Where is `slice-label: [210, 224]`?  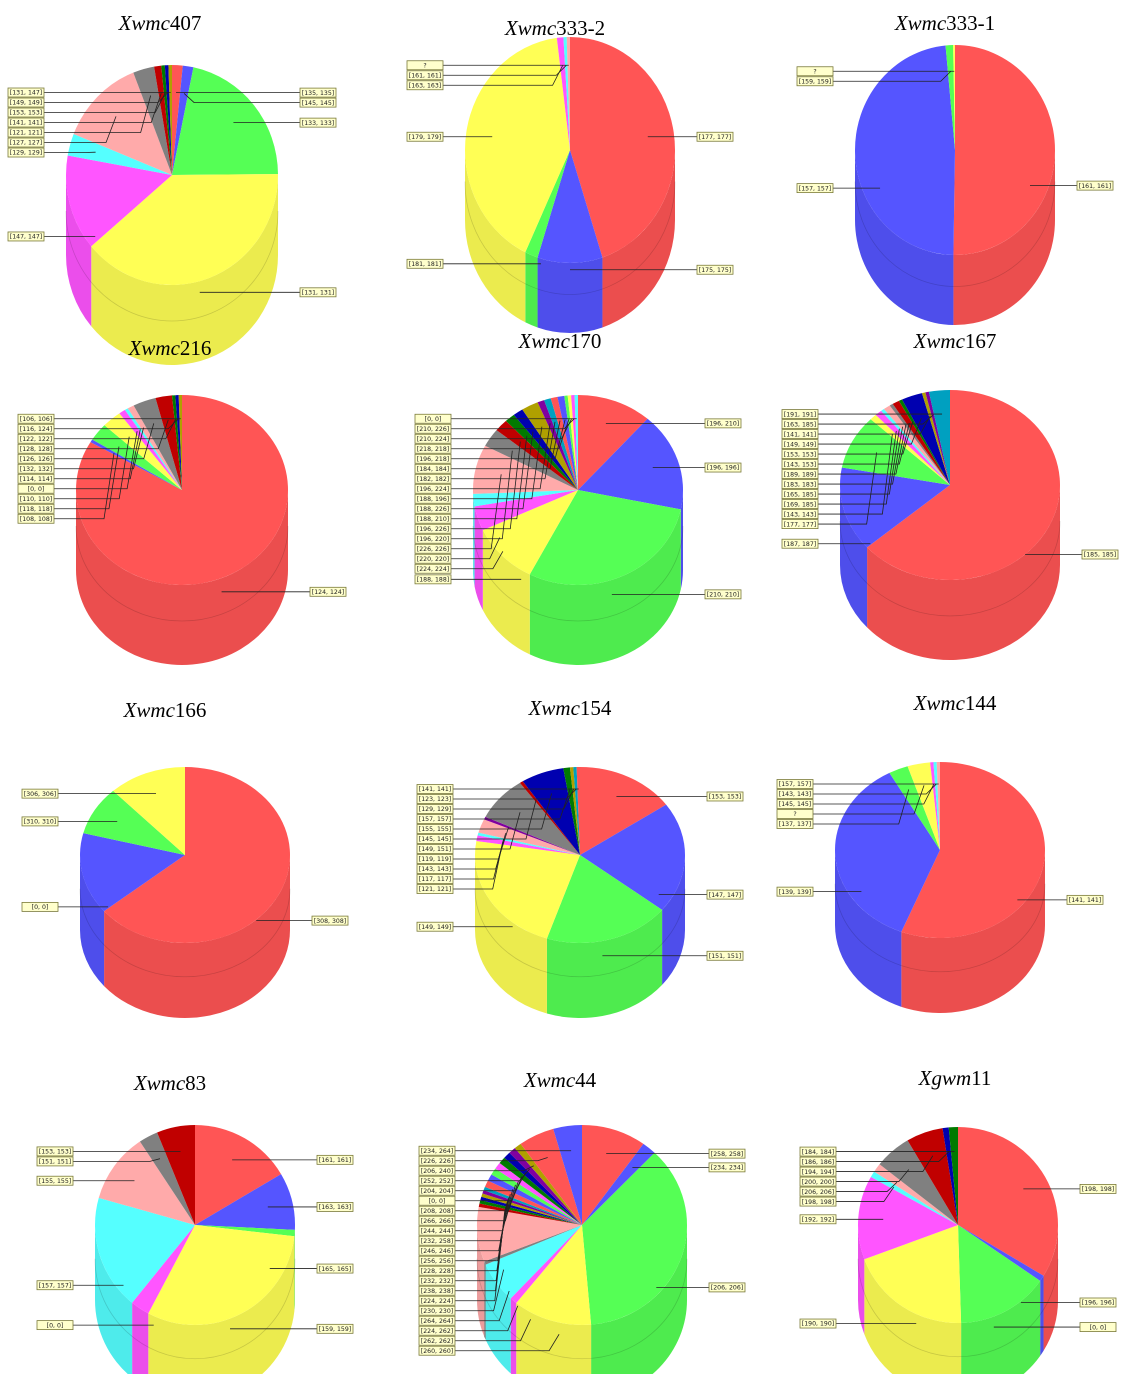 slice-label: [210, 224] is located at coordinates (433, 439).